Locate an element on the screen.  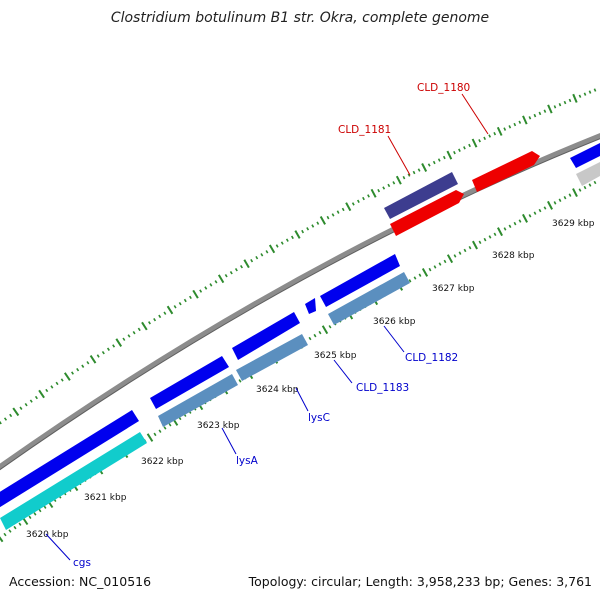
leader-cld1181 is located at coordinates (399, 155).